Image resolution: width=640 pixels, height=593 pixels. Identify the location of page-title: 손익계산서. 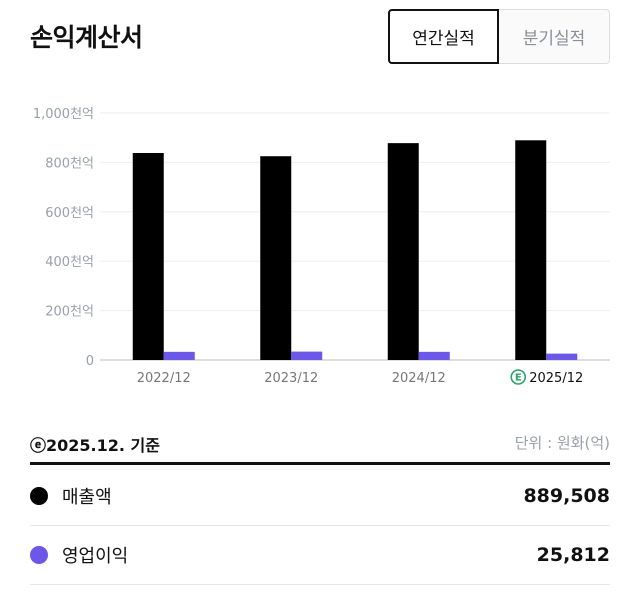
(86, 37).